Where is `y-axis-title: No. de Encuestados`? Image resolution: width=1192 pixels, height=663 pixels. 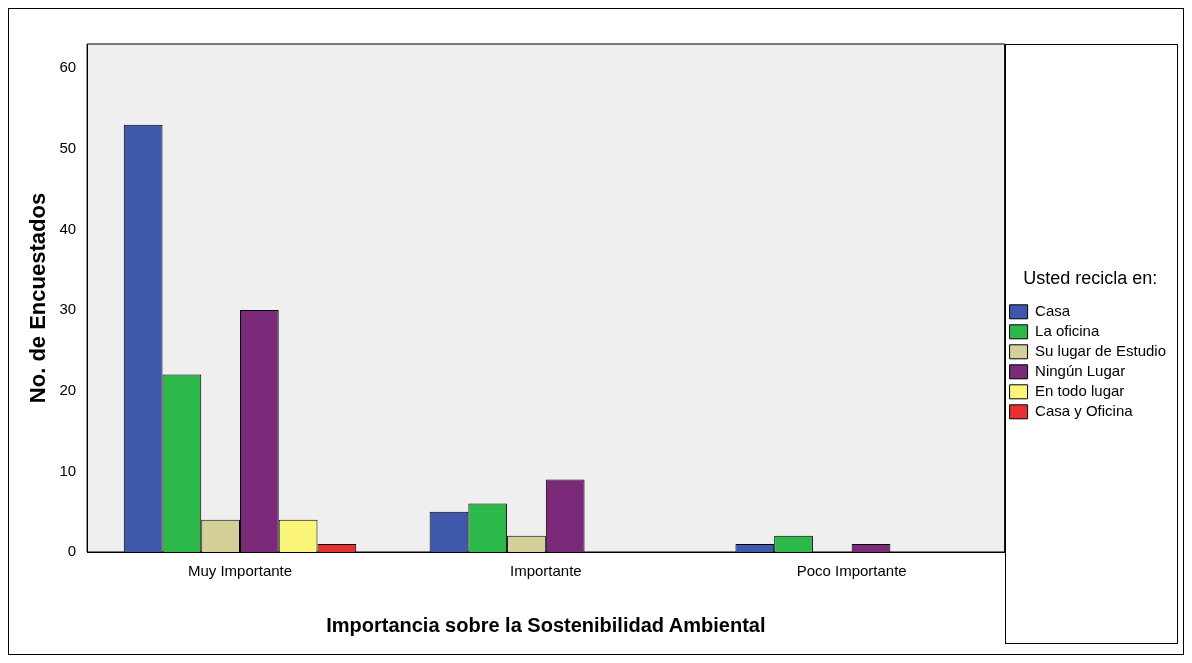
y-axis-title: No. de Encuestados is located at coordinates (38, 298).